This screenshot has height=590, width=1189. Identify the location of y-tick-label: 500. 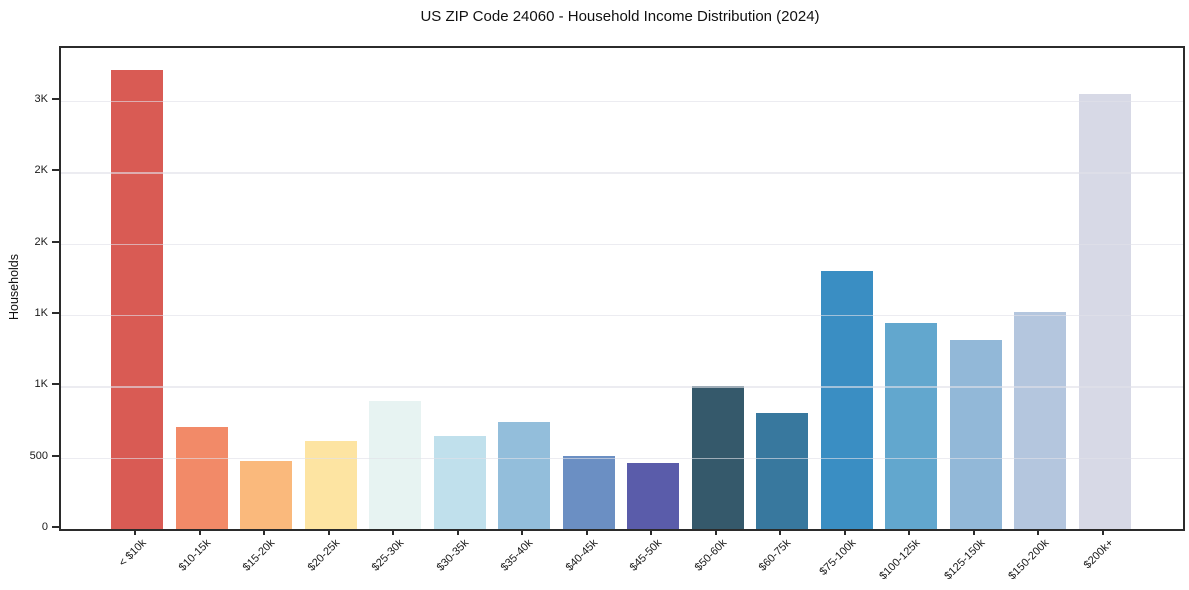
(38, 455).